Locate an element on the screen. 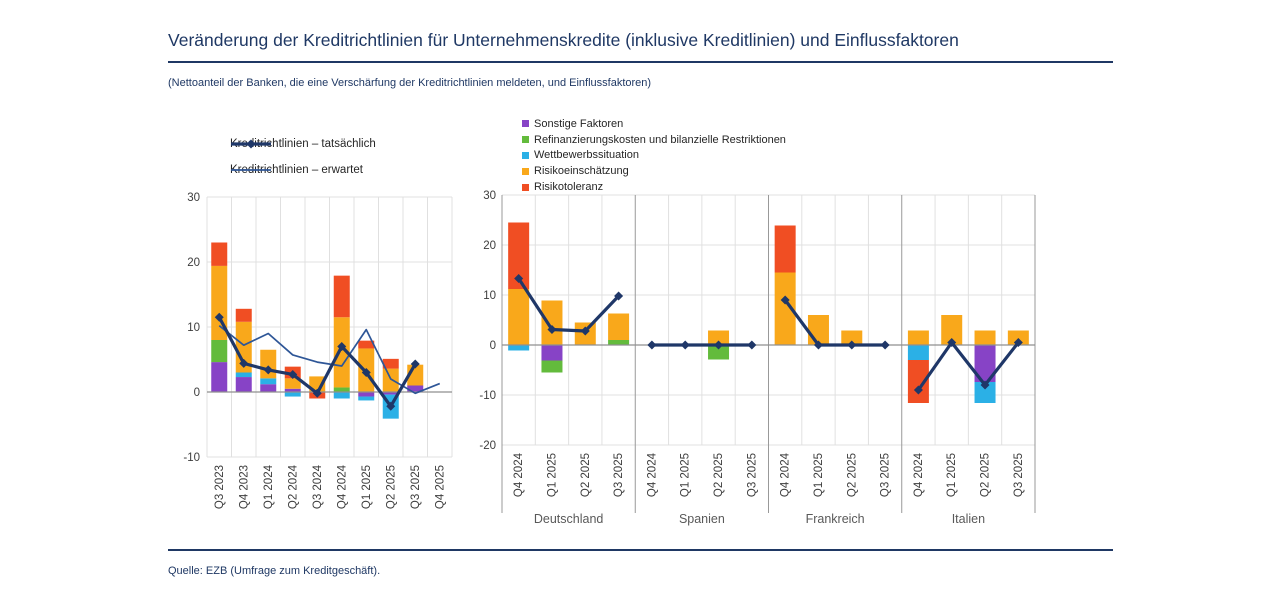  legend-item-wettbewerb: Wettbewerbssituation is located at coordinates (654, 156).